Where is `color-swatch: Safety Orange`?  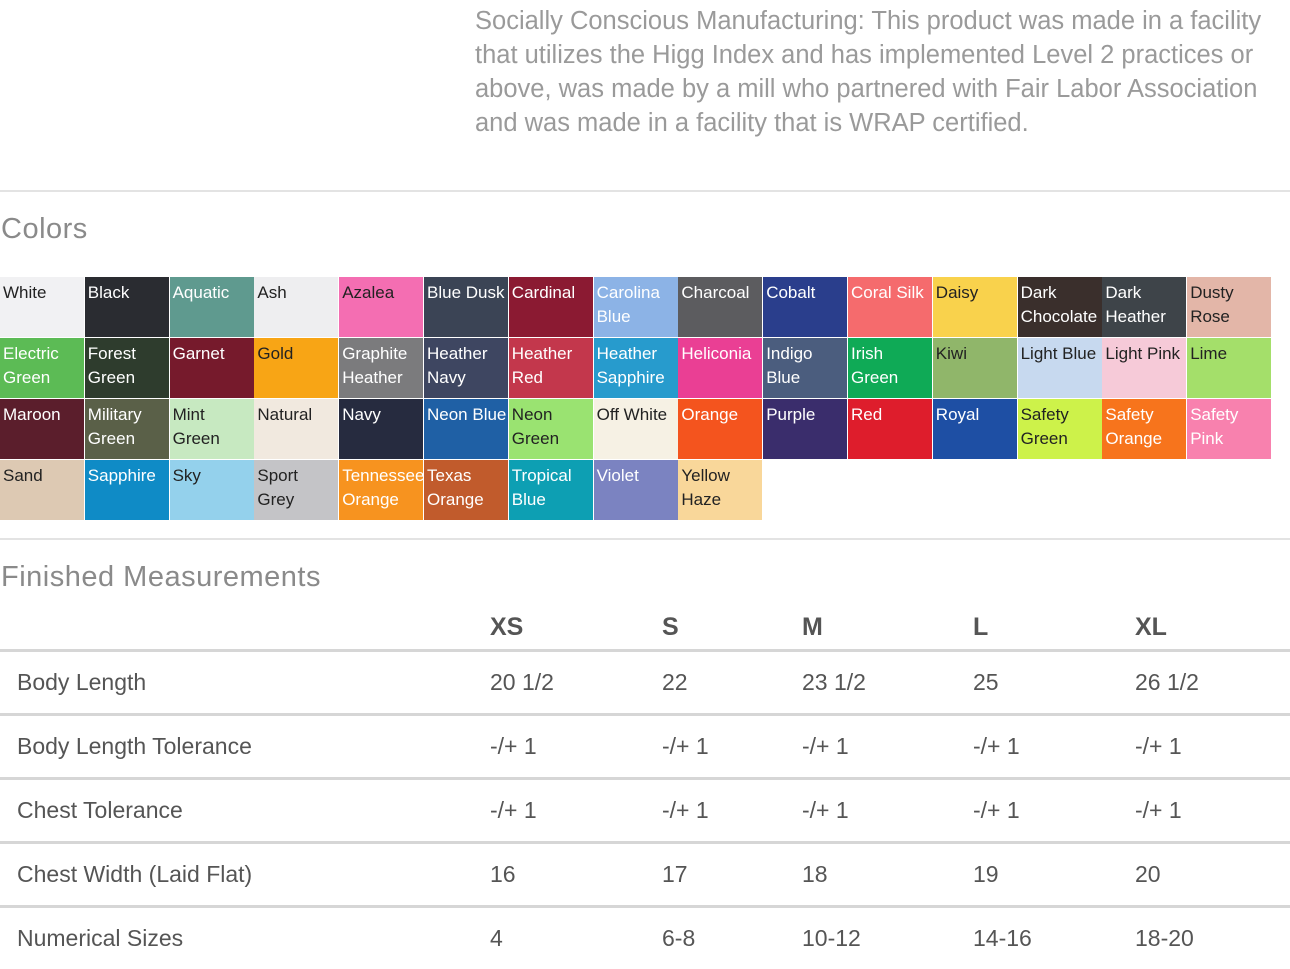
color-swatch: Safety Orange is located at coordinates (1144, 429).